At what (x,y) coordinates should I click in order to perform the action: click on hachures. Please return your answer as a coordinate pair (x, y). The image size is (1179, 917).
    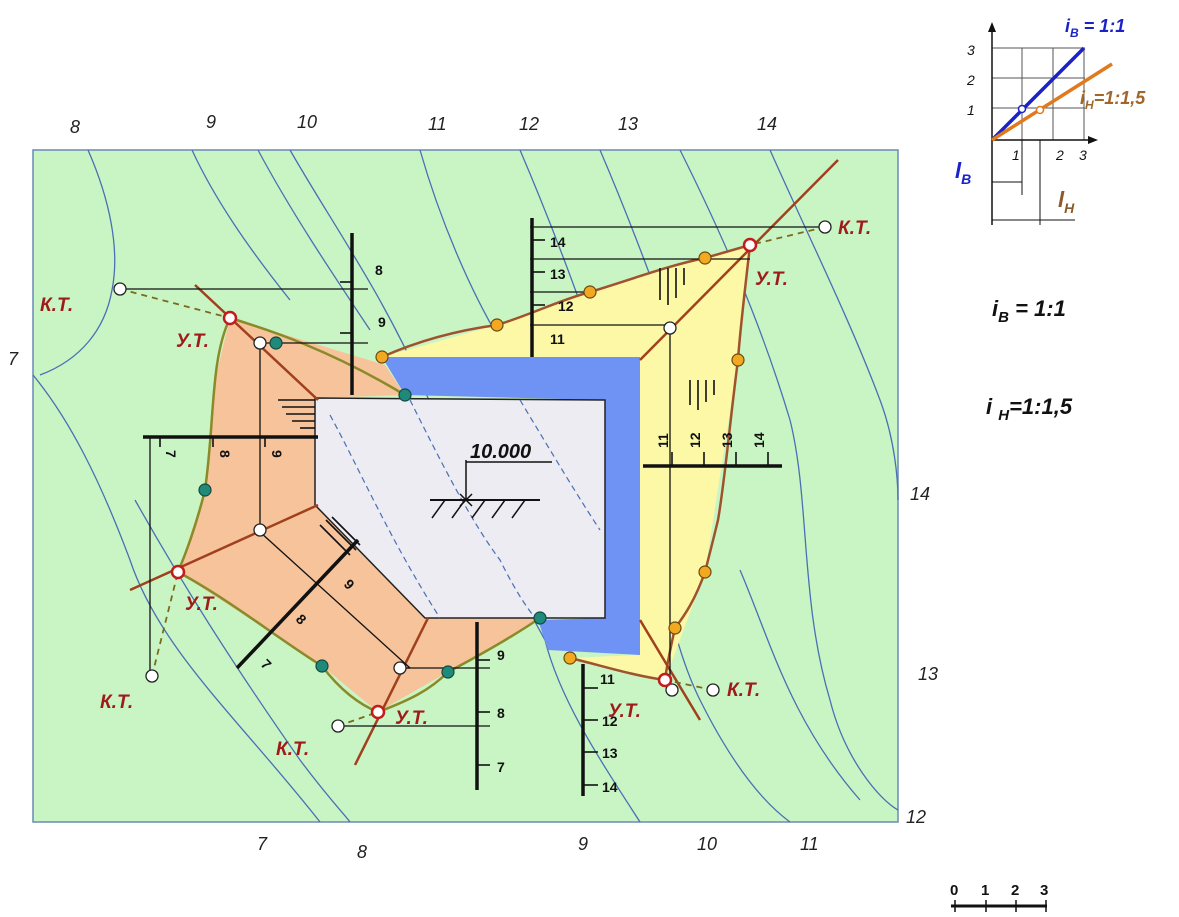
    Looking at the image, I should click on (496, 412).